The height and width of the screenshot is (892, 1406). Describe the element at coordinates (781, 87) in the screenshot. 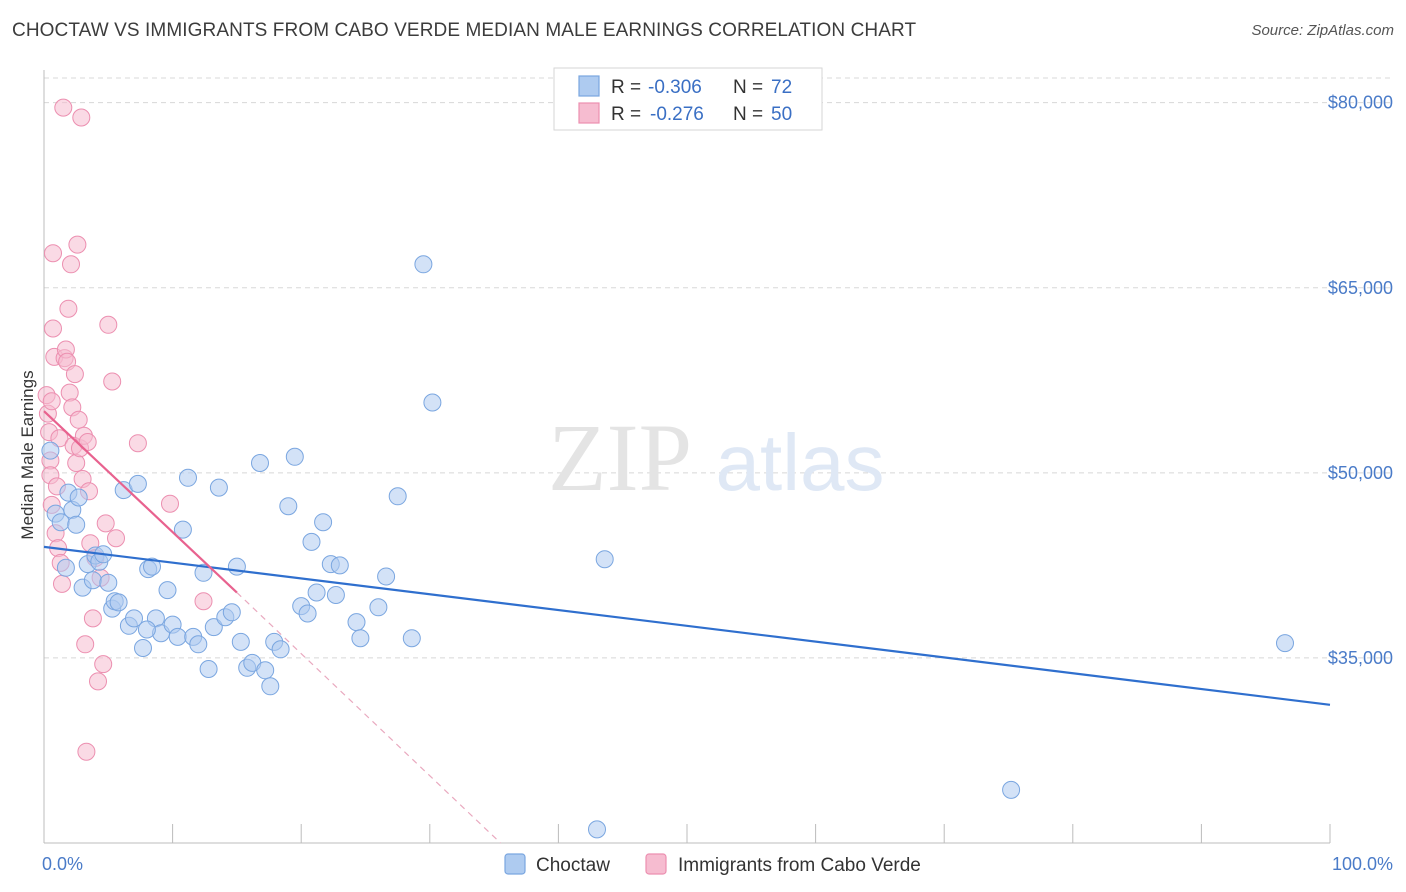

I see `legend-blue-n-value: 72` at that location.